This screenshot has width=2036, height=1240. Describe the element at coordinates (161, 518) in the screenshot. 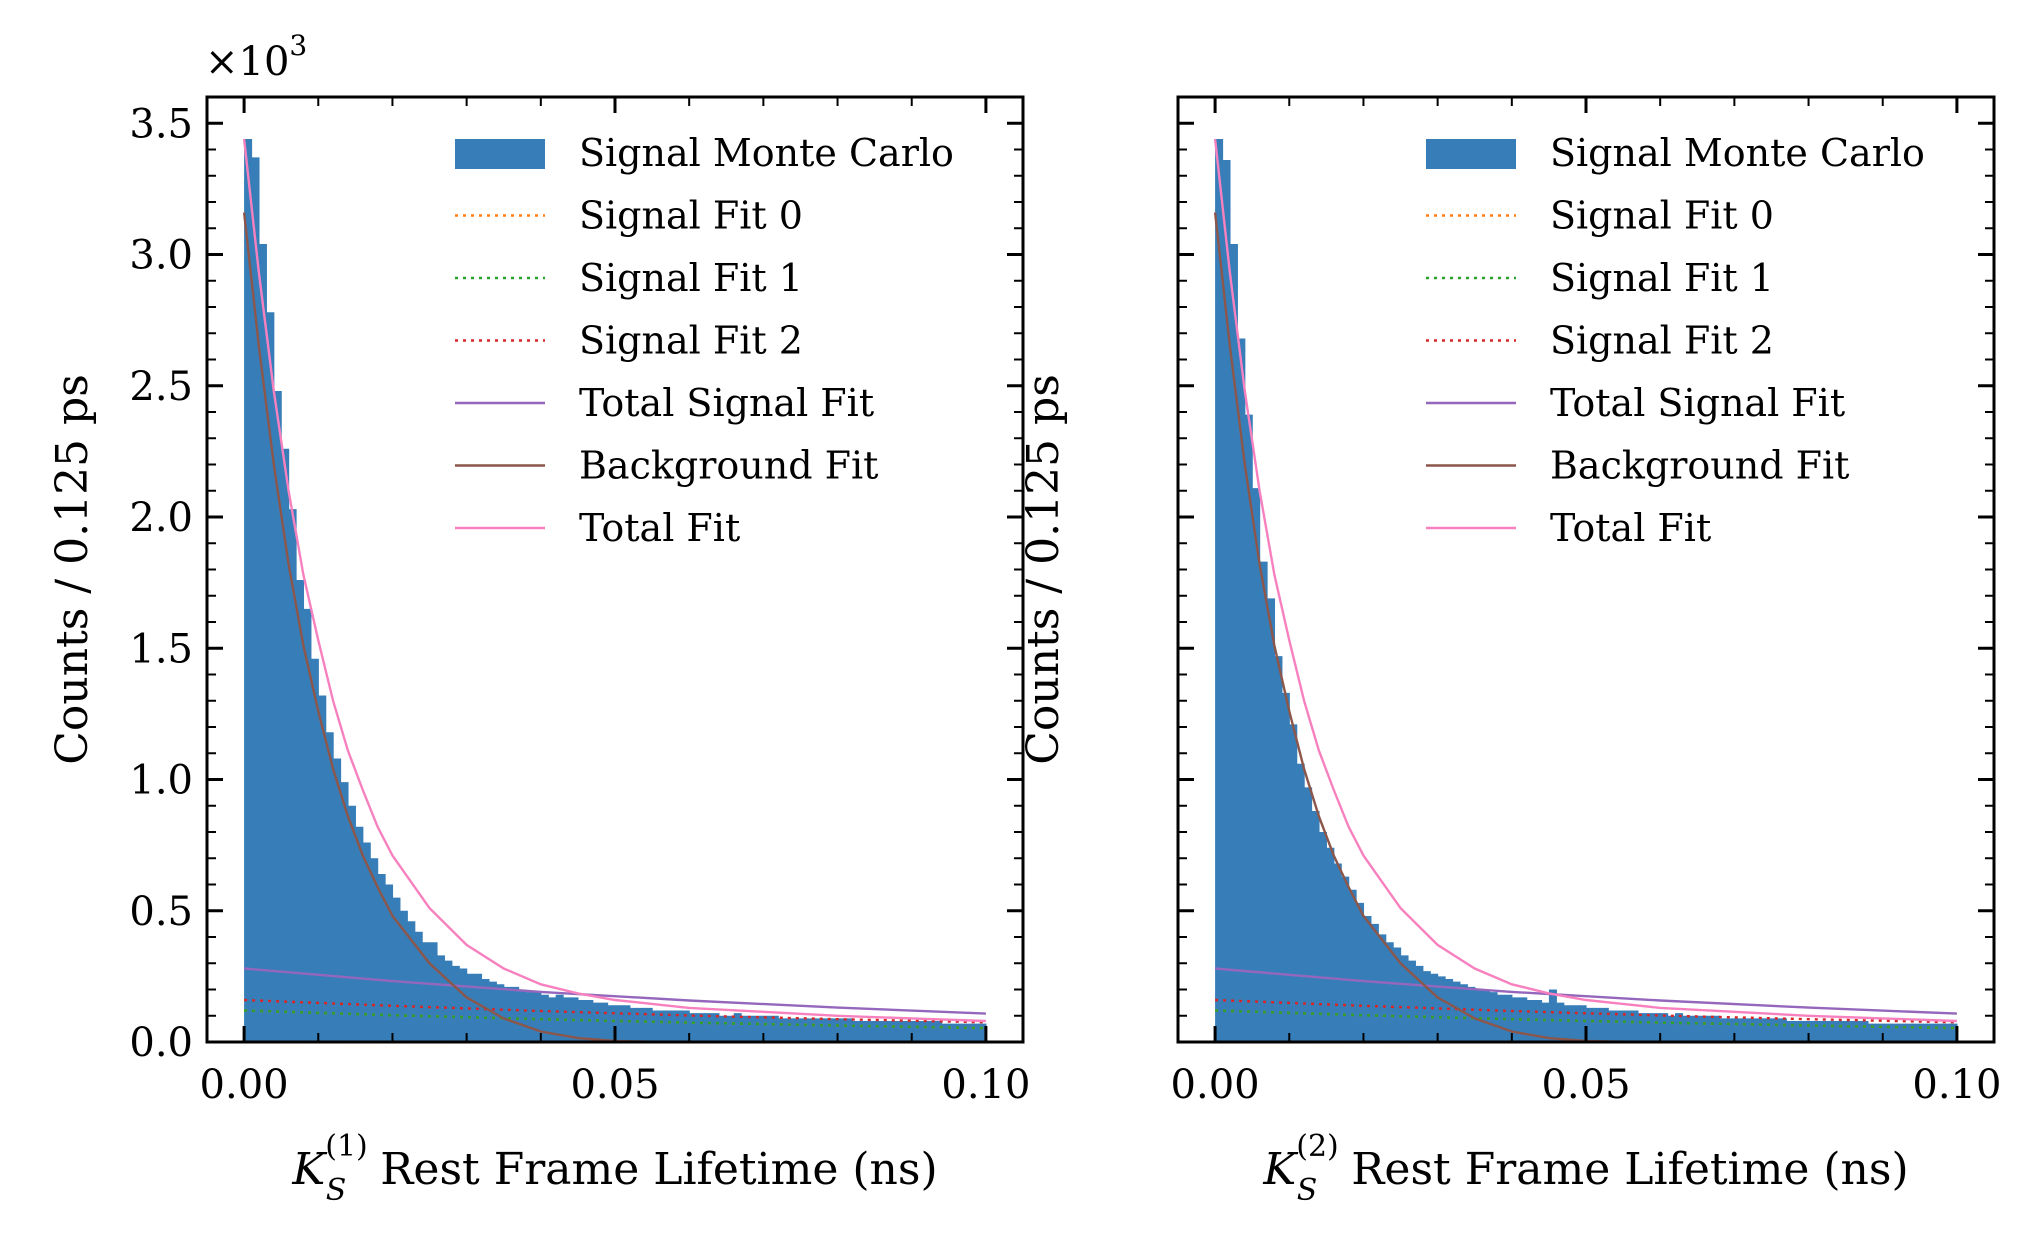

I see `y-tick-label: 2.0` at that location.